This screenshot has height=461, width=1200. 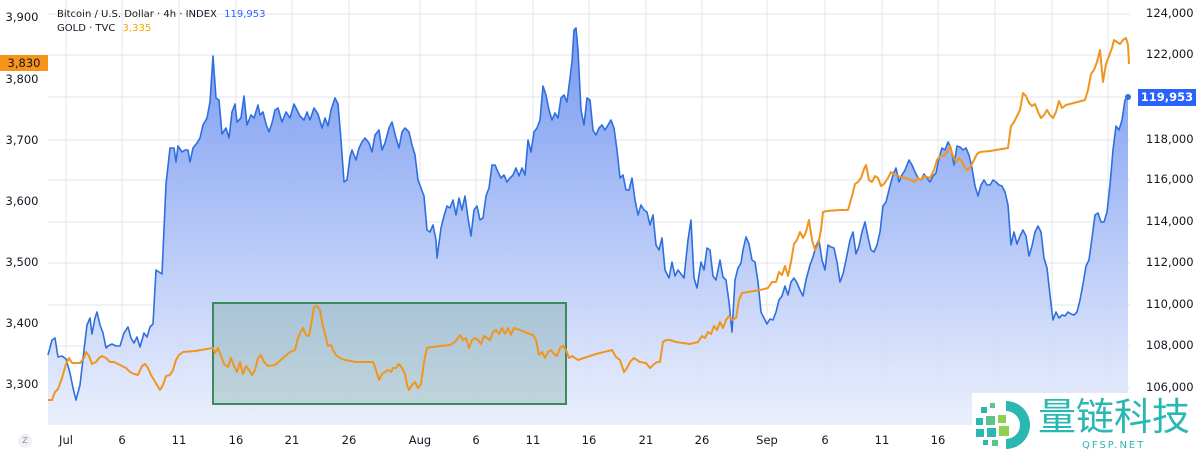 What do you see at coordinates (22, 17) in the screenshot?
I see `left-axis-tick: 3,900` at bounding box center [22, 17].